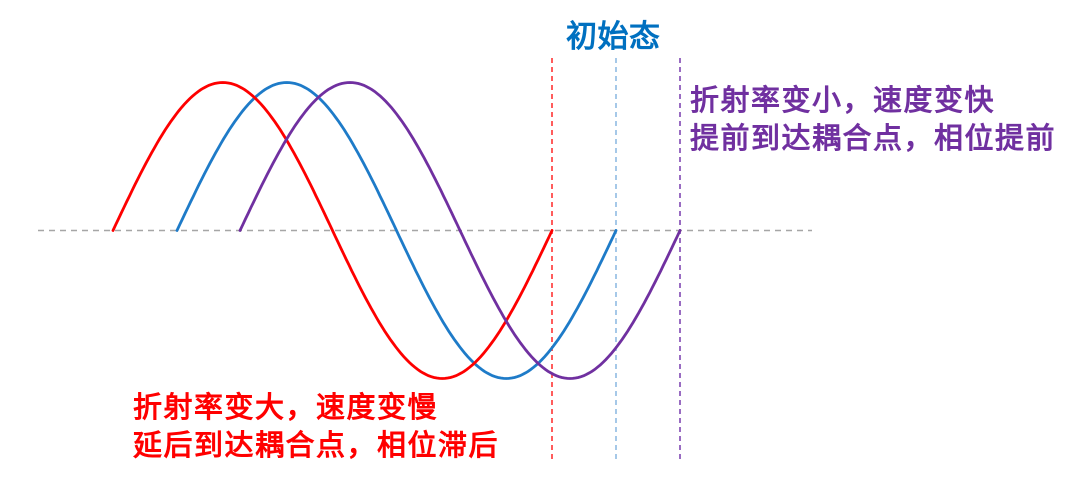 The image size is (1080, 480). What do you see at coordinates (873, 120) in the screenshot?
I see `annotation-phase-advance: 折射率变小，速度变快 提前到达耦合点，相位提前` at bounding box center [873, 120].